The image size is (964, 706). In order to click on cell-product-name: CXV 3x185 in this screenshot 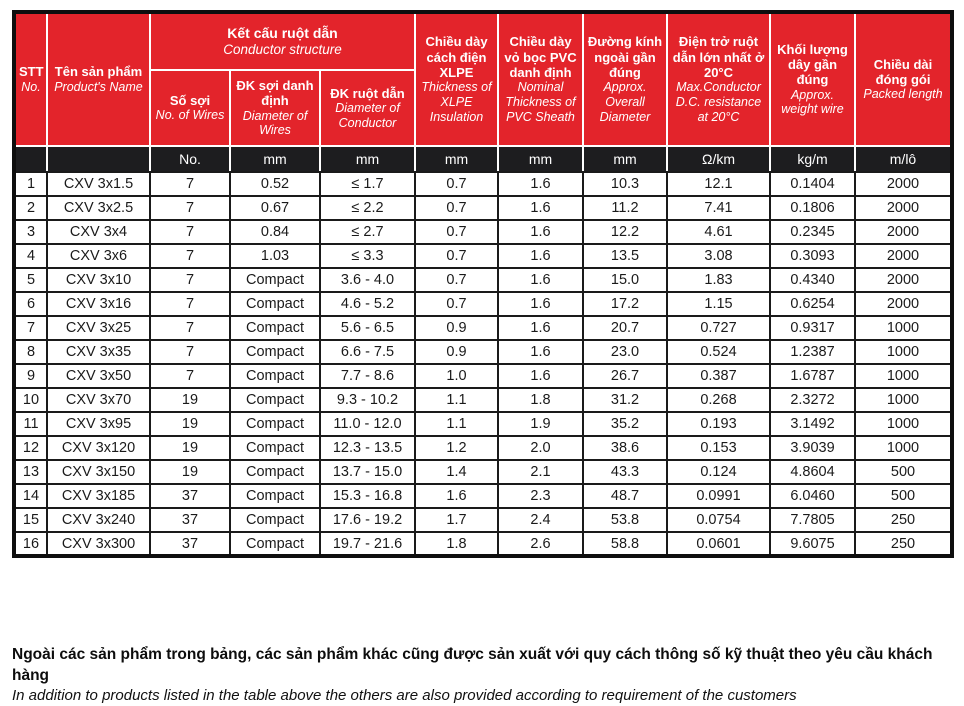, I will do `click(98, 496)`.